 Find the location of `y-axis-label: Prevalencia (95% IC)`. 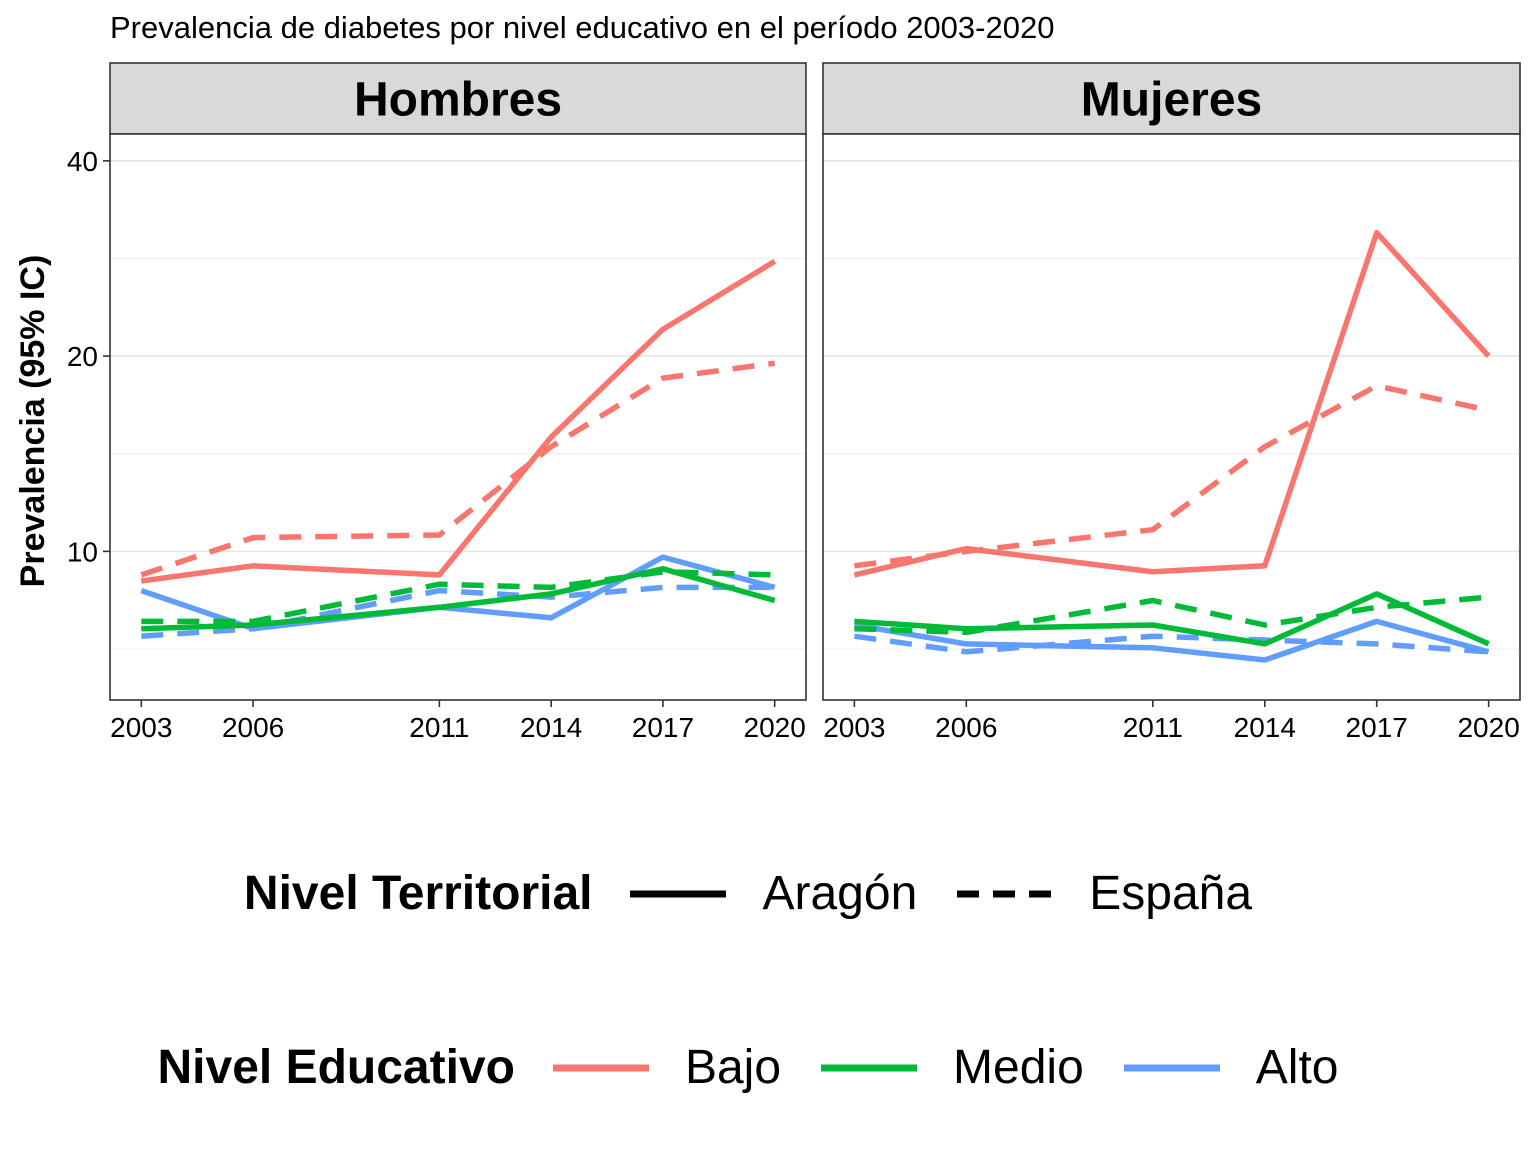

y-axis-label: Prevalencia (95% IC) is located at coordinates (33, 421).